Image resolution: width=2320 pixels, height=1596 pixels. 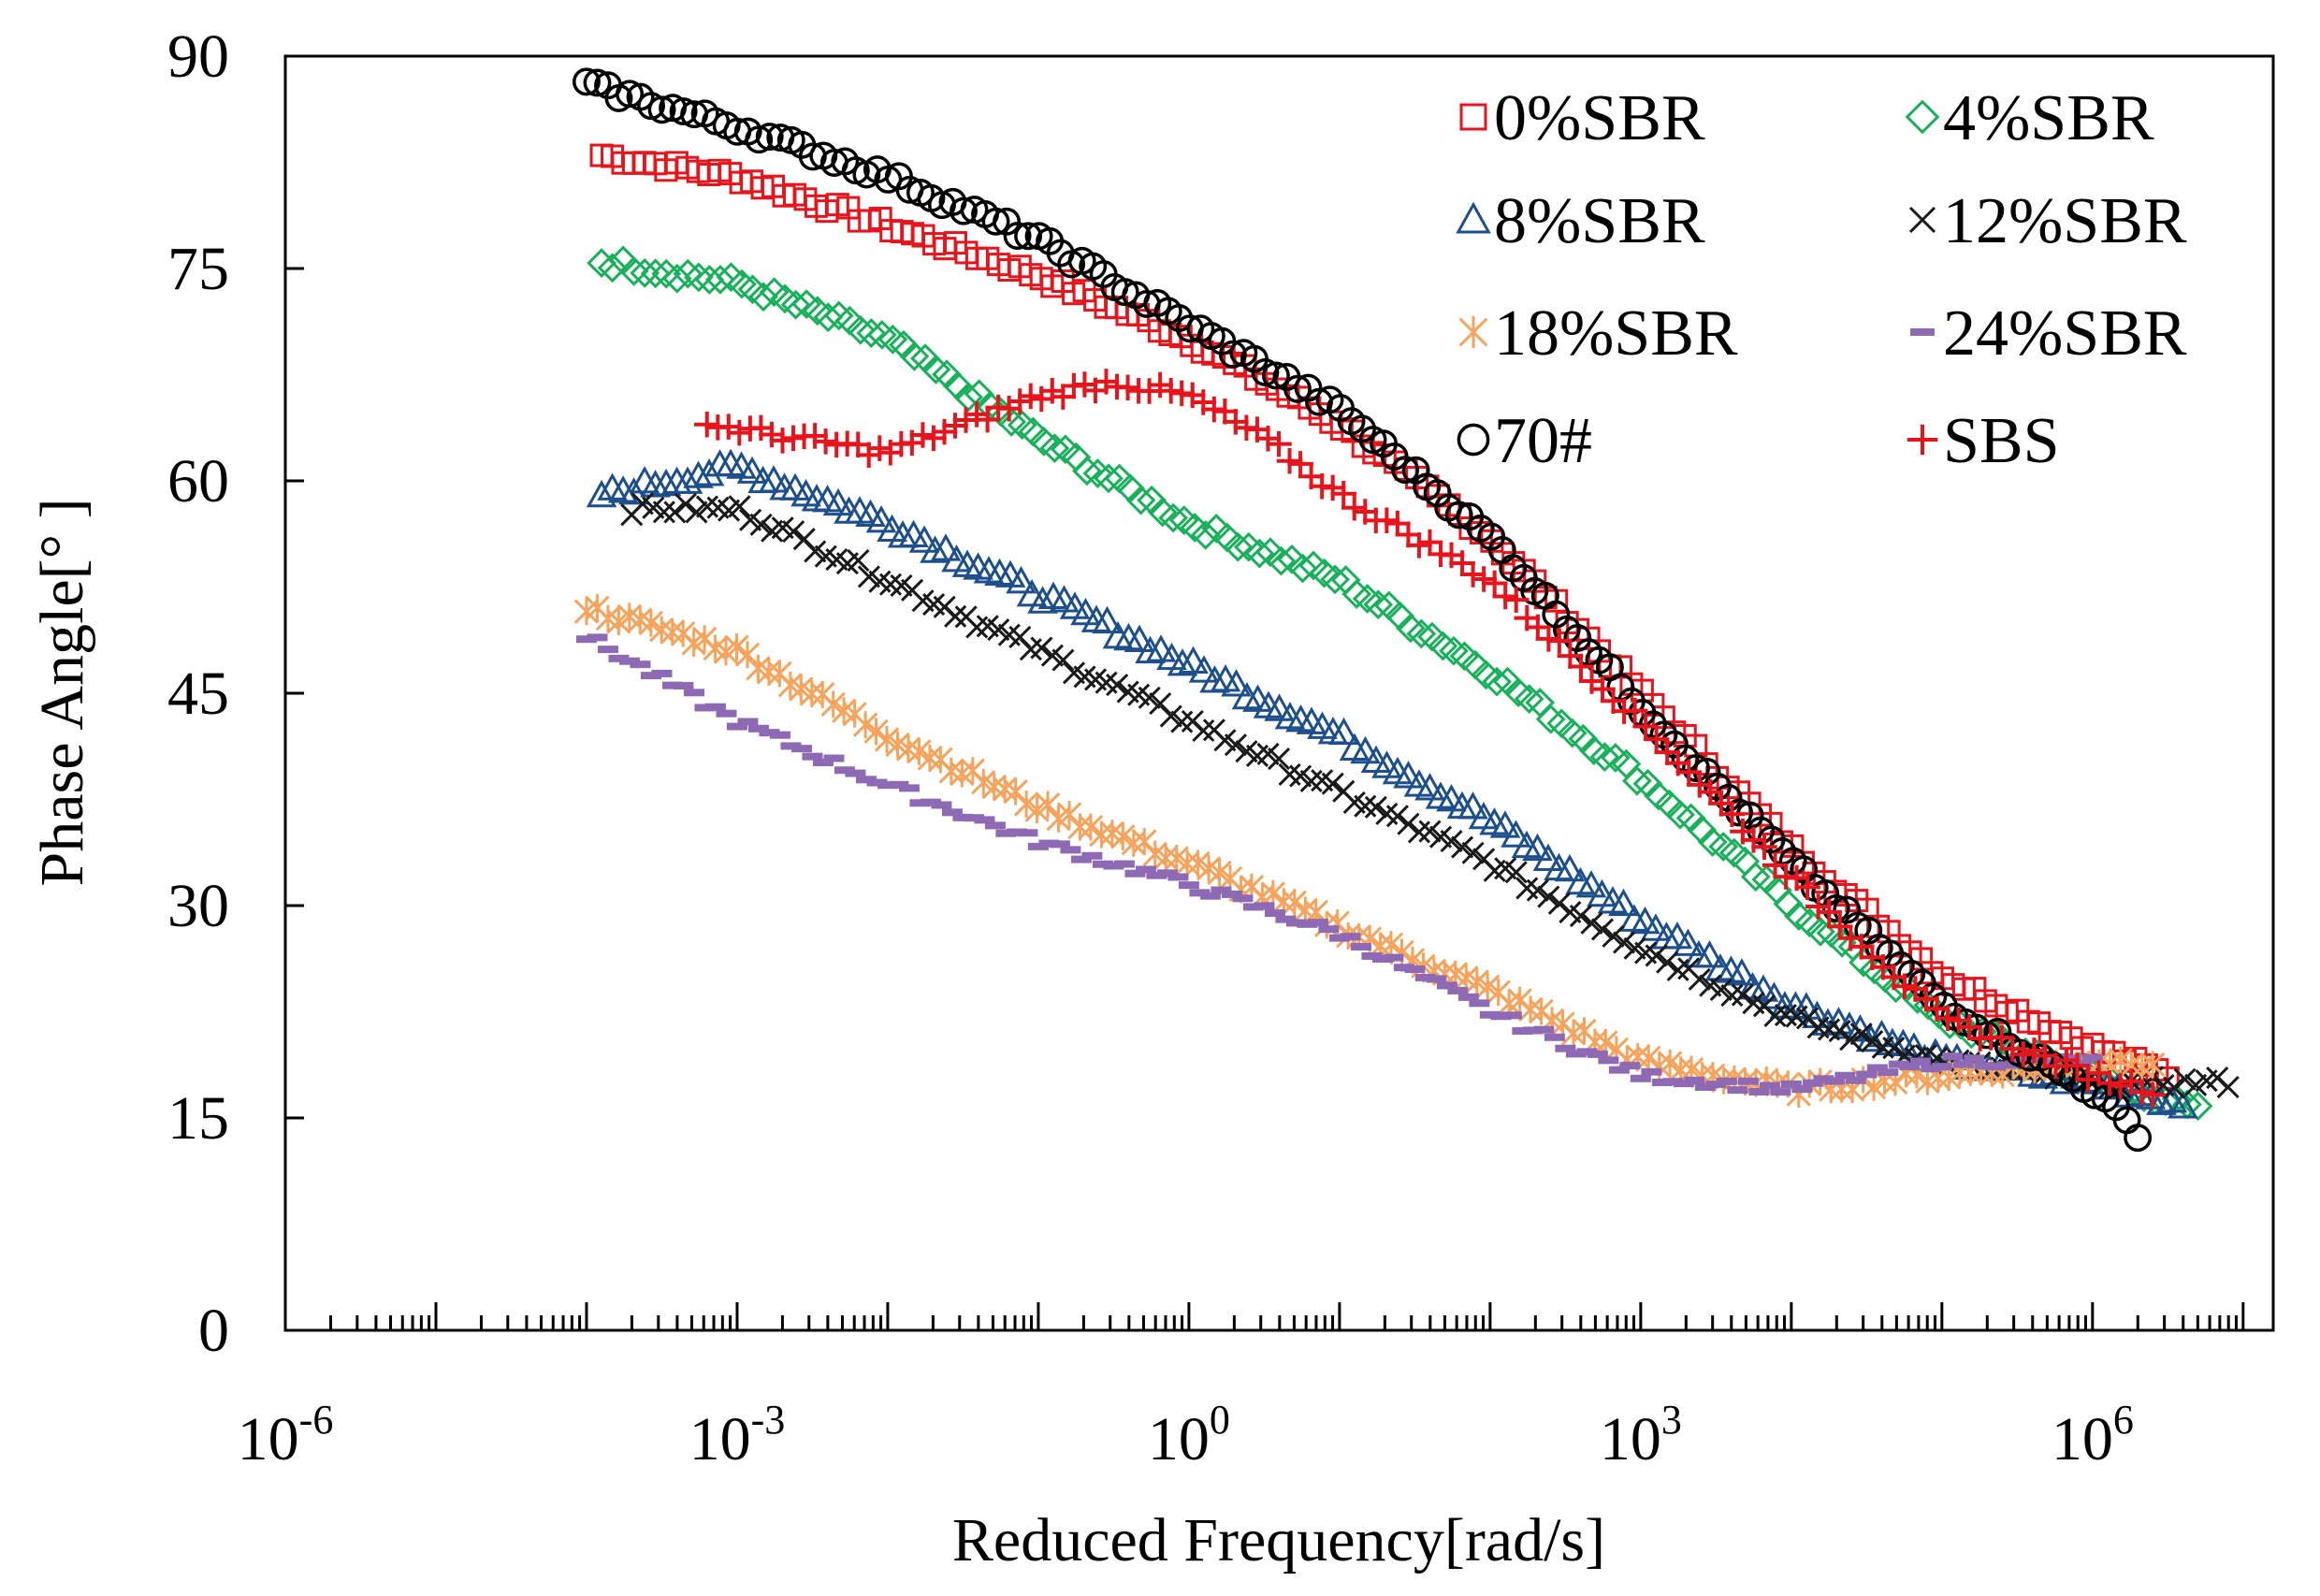 What do you see at coordinates (1821, 279) in the screenshot?
I see `legend: 0%SBR 4%SBR 8%SBR 12%SBR 18%SBR 24%SBR 70# SBS` at bounding box center [1821, 279].